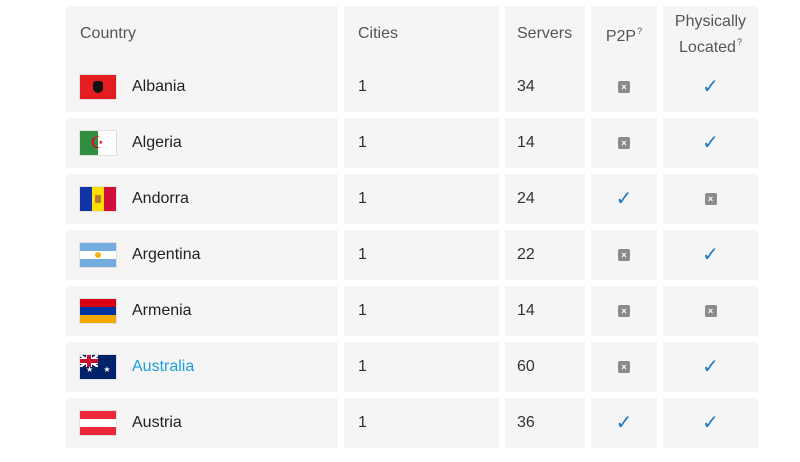 The height and width of the screenshot is (462, 800). Describe the element at coordinates (545, 367) in the screenshot. I see `servers-cell: 60` at that location.